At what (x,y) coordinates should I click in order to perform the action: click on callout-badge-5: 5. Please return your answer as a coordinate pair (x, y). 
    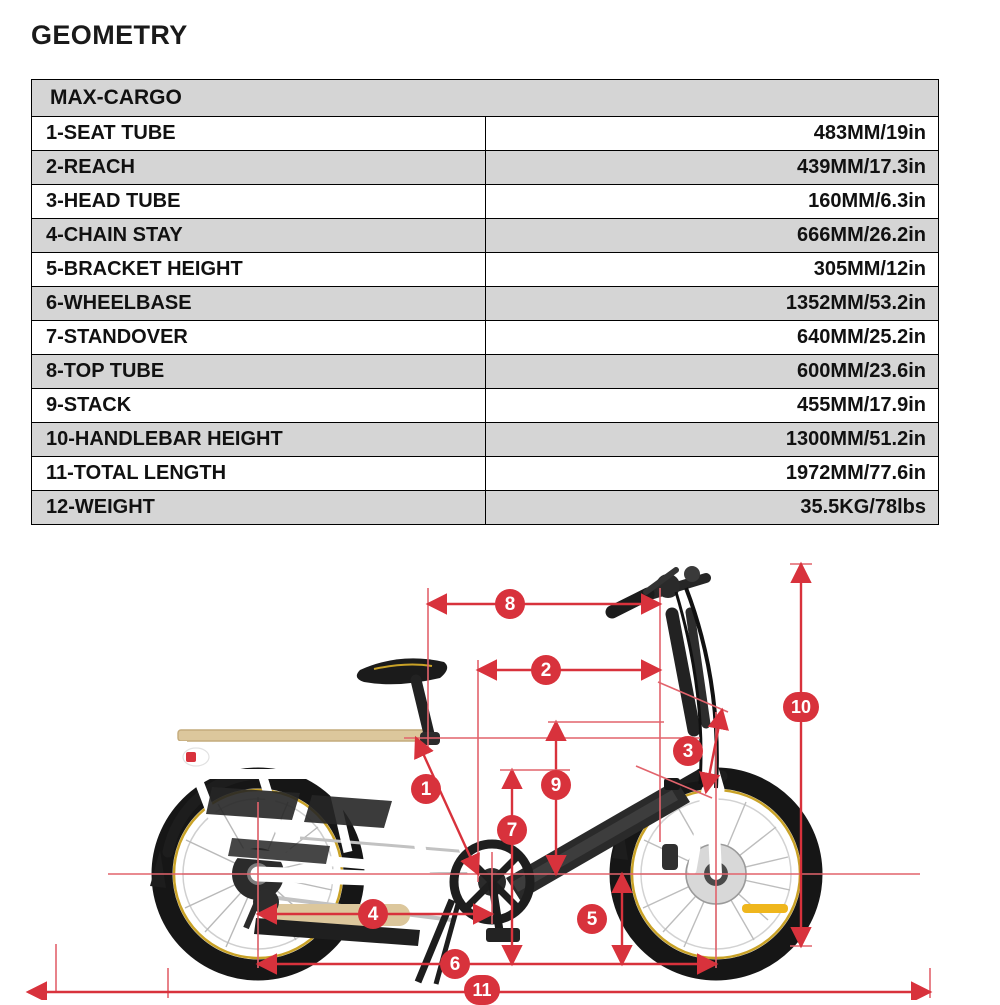
    Looking at the image, I should click on (592, 919).